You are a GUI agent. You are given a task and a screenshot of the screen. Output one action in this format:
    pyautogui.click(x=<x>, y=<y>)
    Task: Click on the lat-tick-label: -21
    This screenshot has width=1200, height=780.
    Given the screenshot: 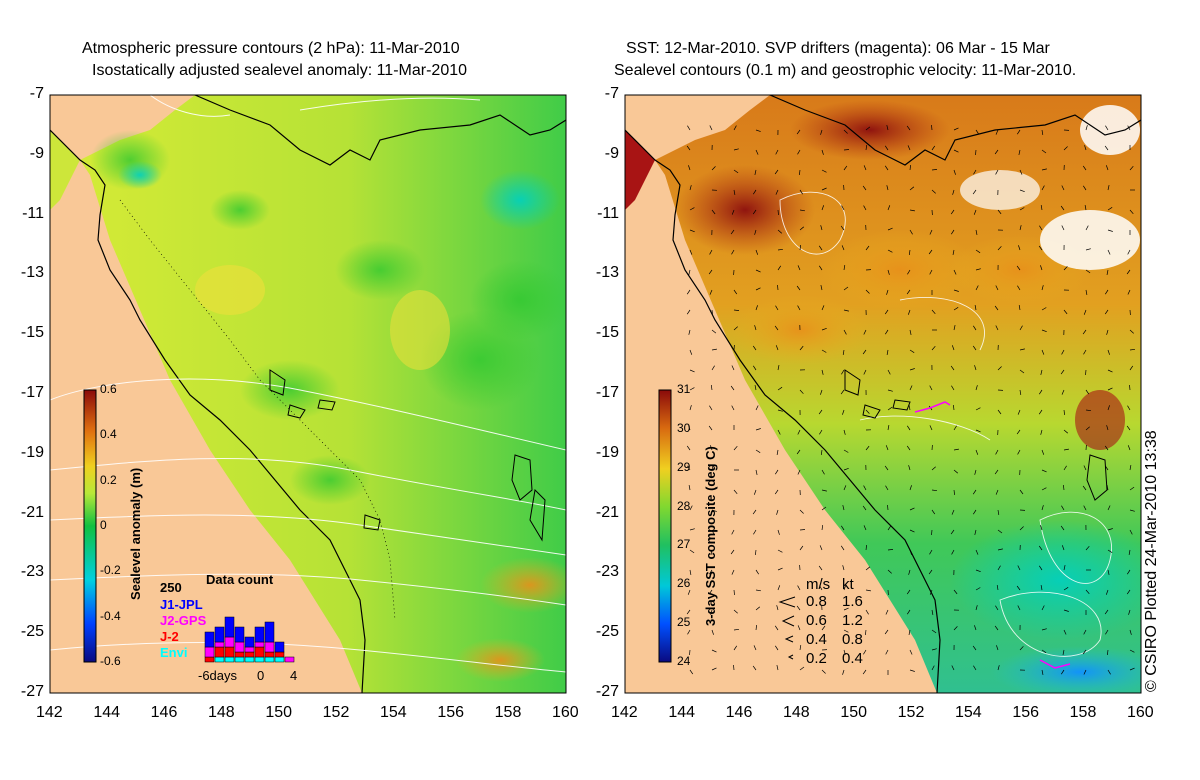 What is the action you would take?
    pyautogui.click(x=607, y=512)
    